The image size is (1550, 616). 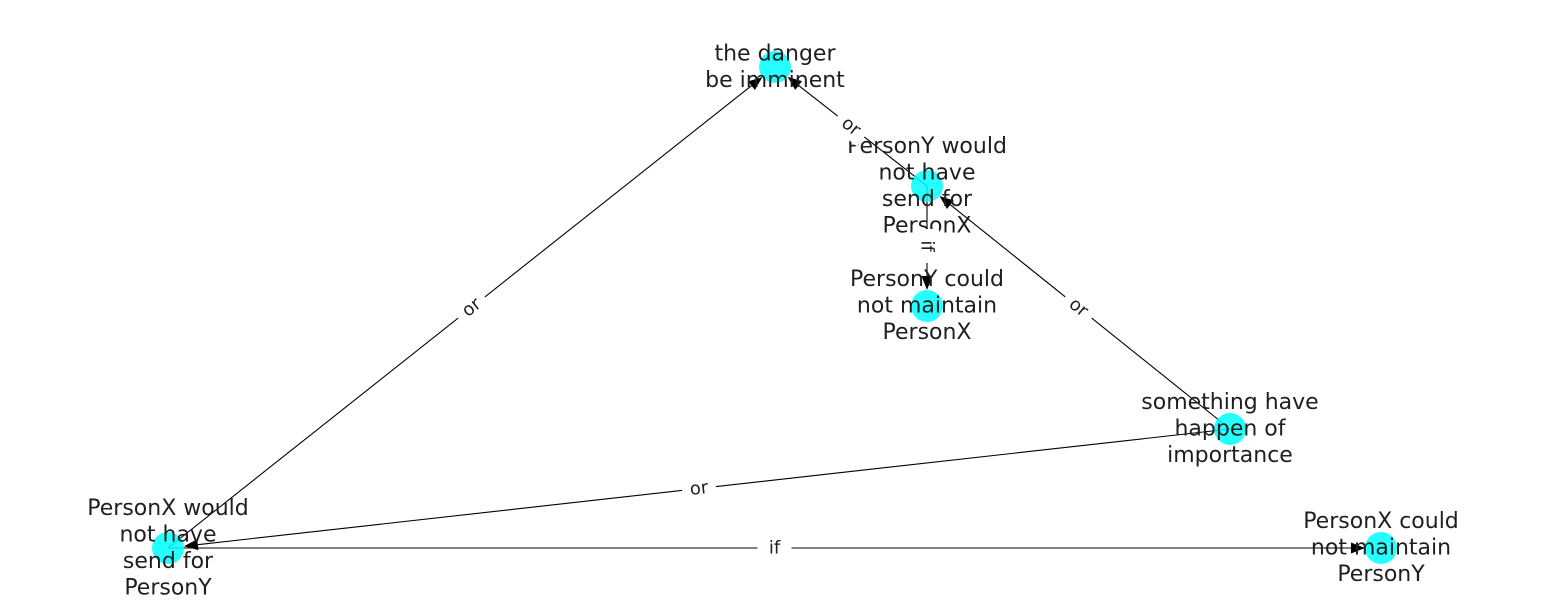 I want to click on node-px_would, so click(x=168, y=548).